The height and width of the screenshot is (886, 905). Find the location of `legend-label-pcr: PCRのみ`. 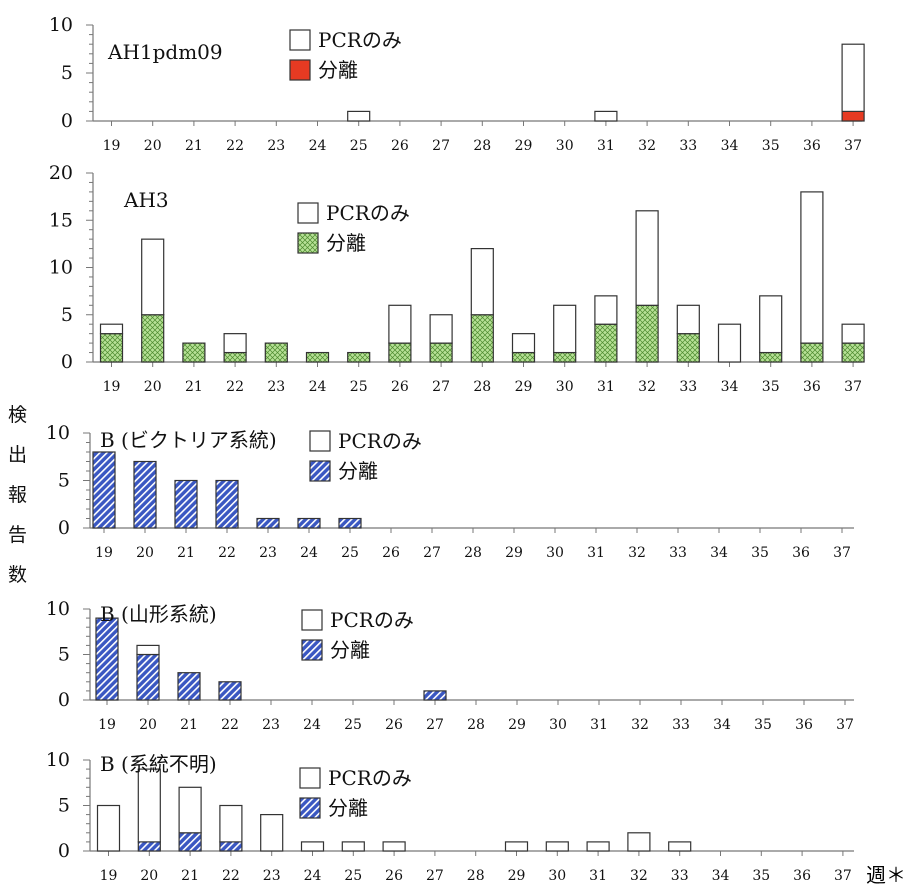

legend-label-pcr: PCRのみ is located at coordinates (360, 40).